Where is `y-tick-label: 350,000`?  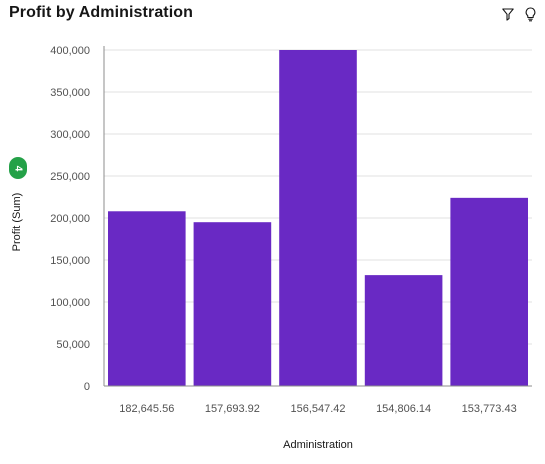 y-tick-label: 350,000 is located at coordinates (70, 93).